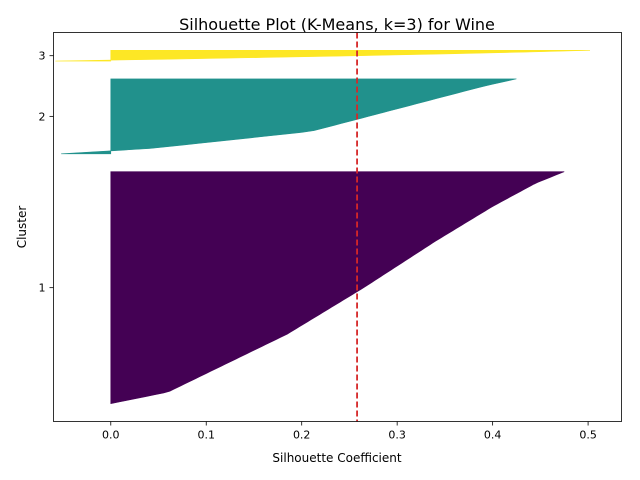 This screenshot has width=640, height=480. I want to click on y-tick-label: 2, so click(42, 116).